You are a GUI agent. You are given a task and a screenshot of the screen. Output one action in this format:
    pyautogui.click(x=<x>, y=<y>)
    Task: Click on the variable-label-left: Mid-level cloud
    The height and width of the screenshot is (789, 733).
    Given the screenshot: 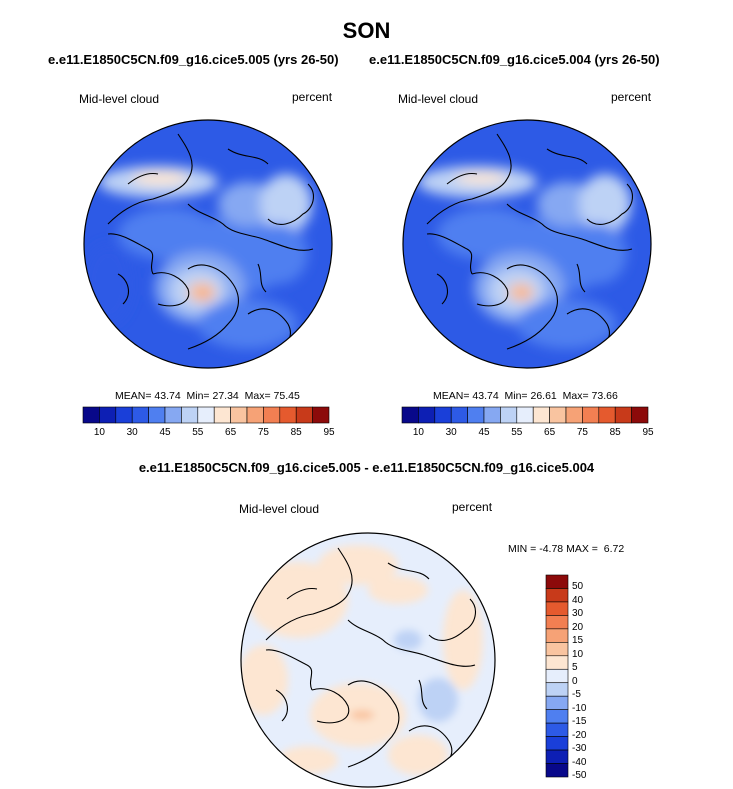 What is the action you would take?
    pyautogui.click(x=119, y=99)
    